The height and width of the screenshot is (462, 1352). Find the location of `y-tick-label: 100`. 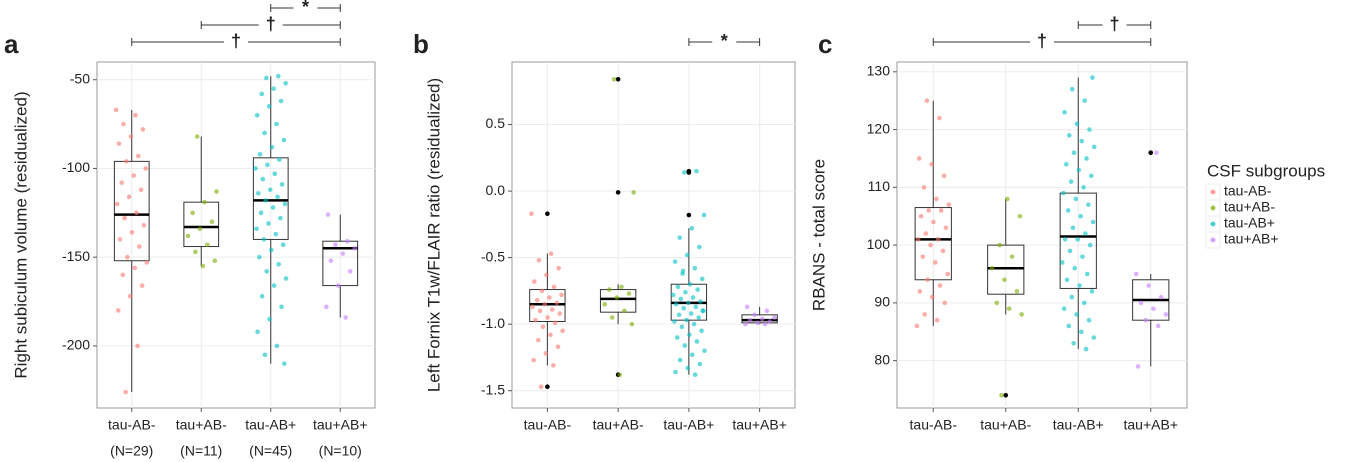

y-tick-label: 100 is located at coordinates (879, 244).